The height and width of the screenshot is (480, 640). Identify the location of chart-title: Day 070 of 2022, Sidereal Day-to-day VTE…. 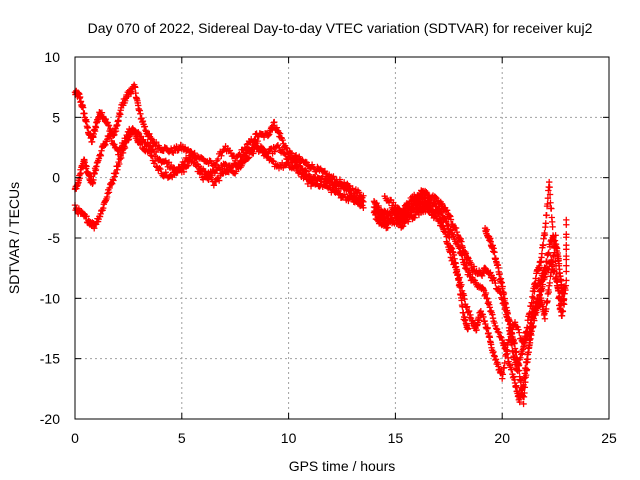
(340, 28).